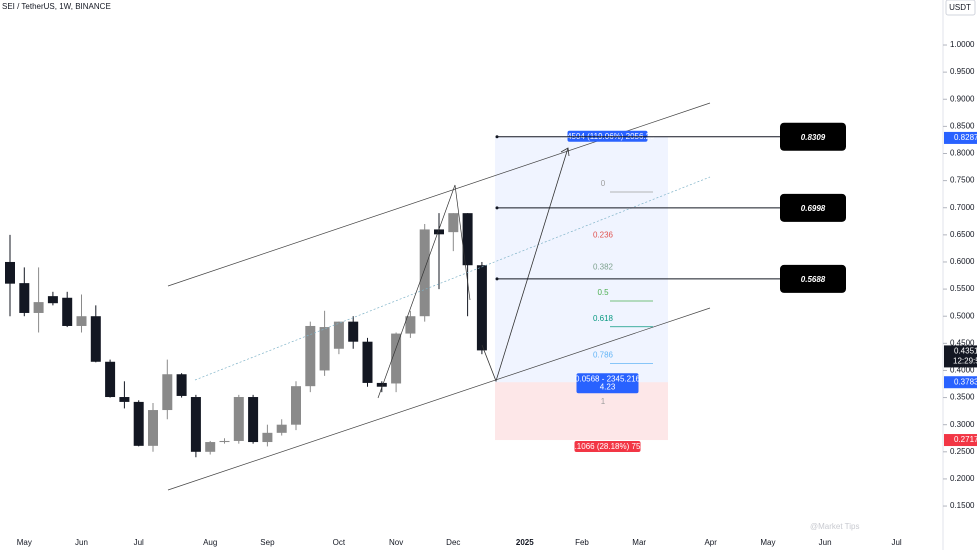  What do you see at coordinates (525, 542) in the screenshot?
I see `x-tick-label: 2025` at bounding box center [525, 542].